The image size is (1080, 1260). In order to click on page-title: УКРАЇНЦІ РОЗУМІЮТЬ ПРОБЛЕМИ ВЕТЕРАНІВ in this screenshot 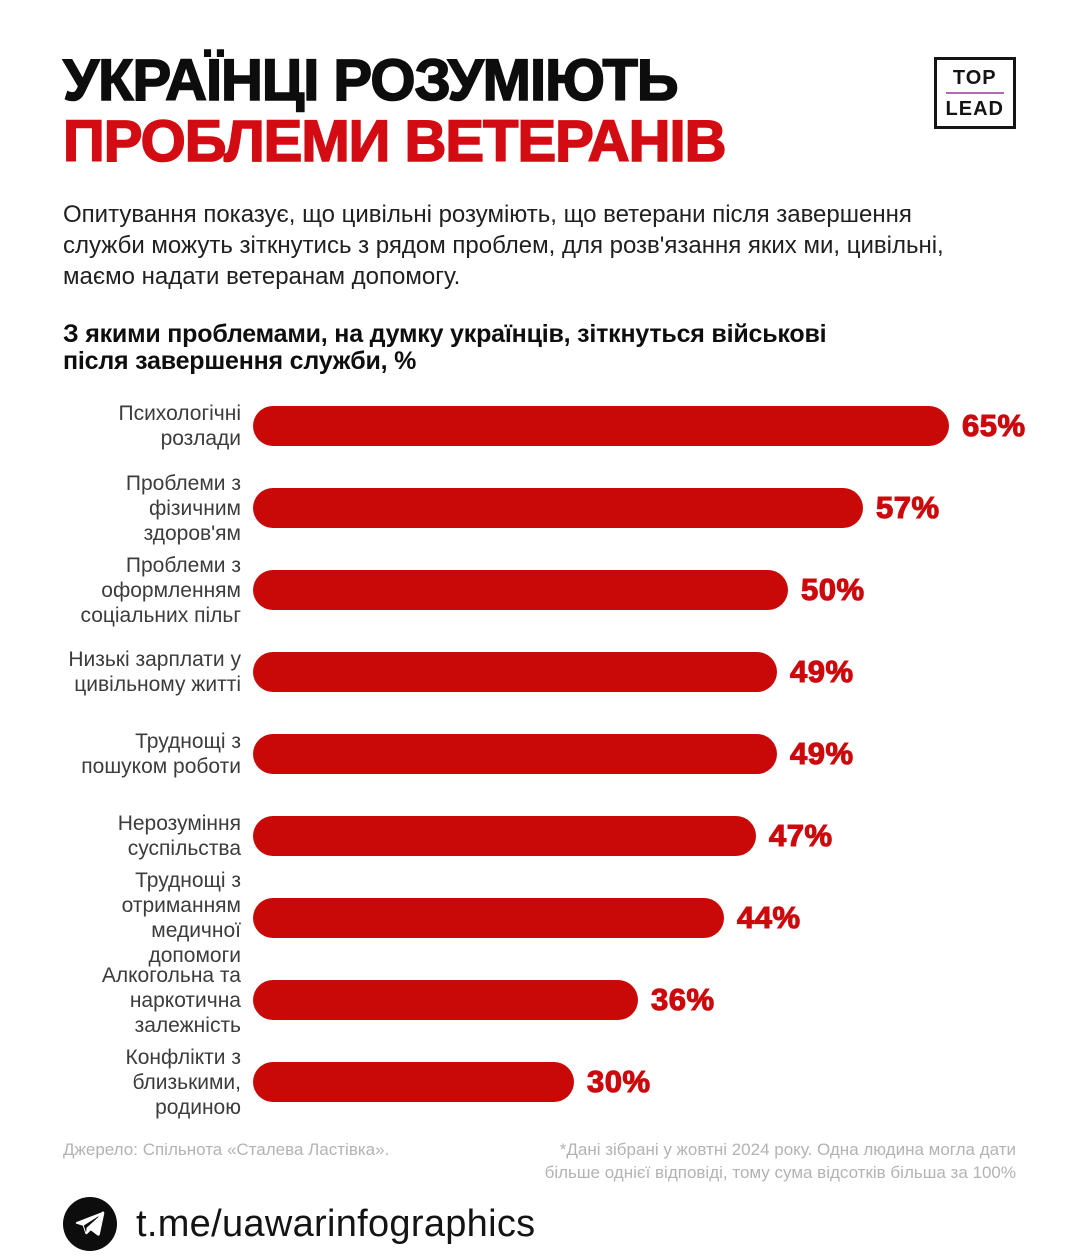, I will do `click(394, 111)`.